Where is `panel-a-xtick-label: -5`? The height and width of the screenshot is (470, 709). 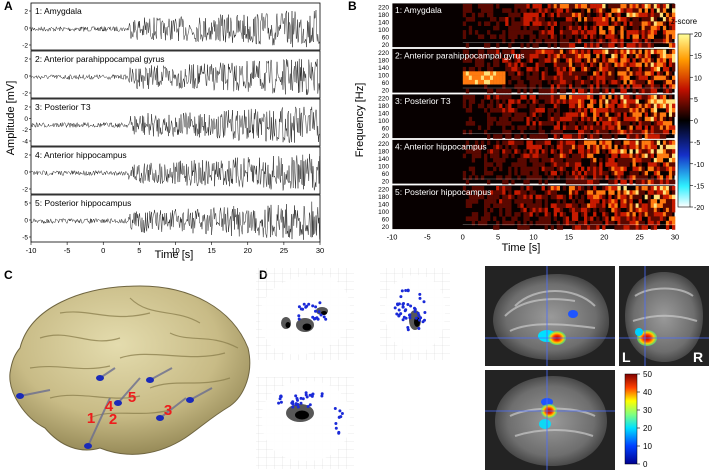
panel-a-xtick-label: -5 is located at coordinates (67, 250).